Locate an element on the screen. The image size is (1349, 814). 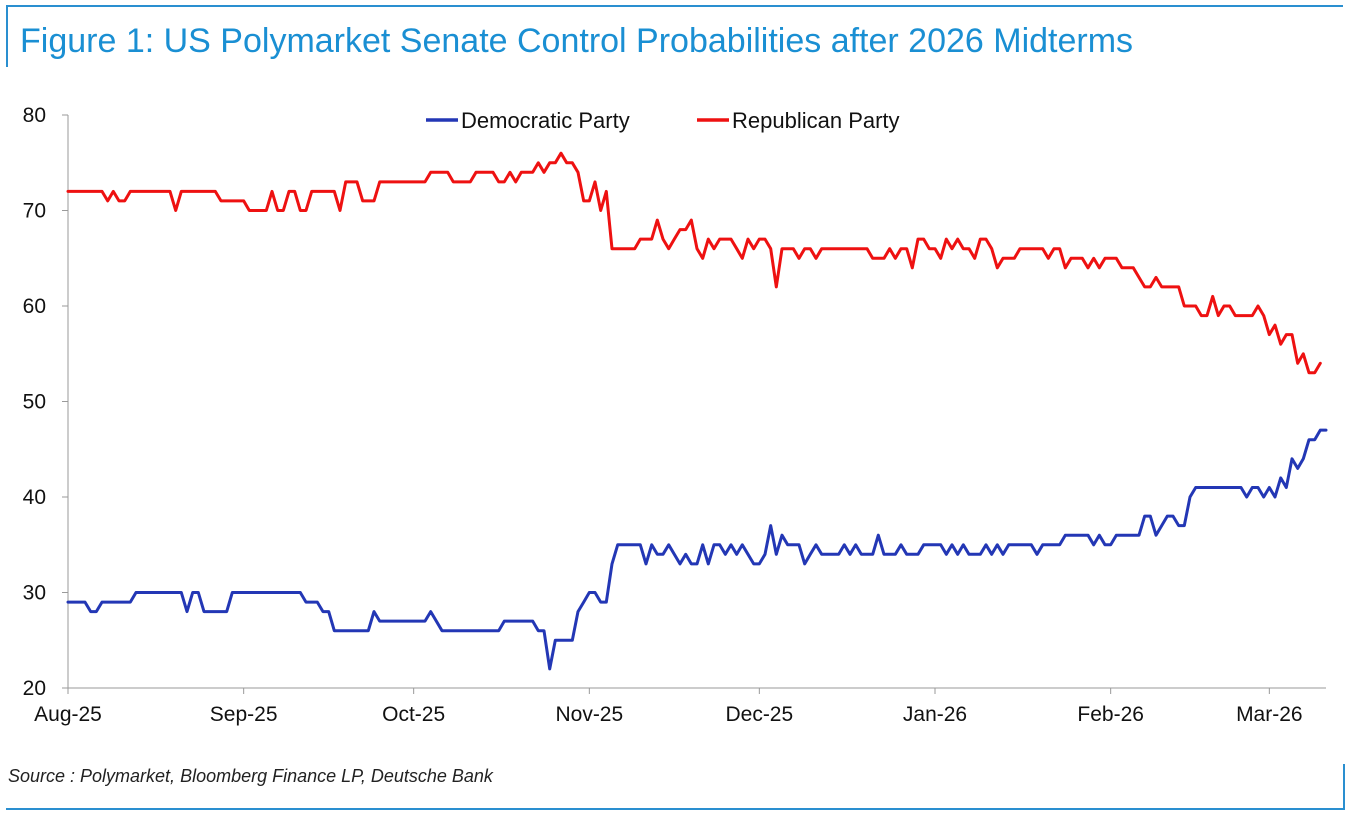
bottom-rule is located at coordinates (675, 809).